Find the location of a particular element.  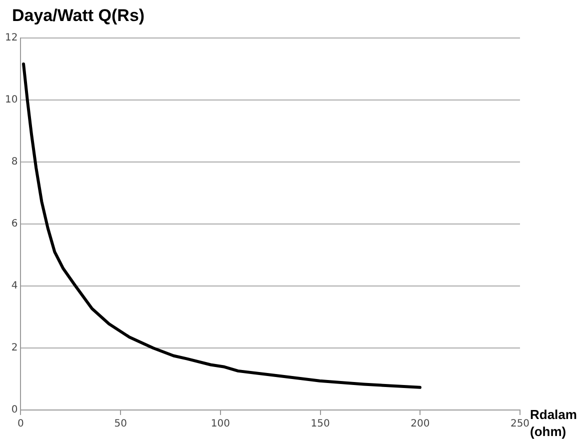

y-tick-label: 12 is located at coordinates (11, 38).